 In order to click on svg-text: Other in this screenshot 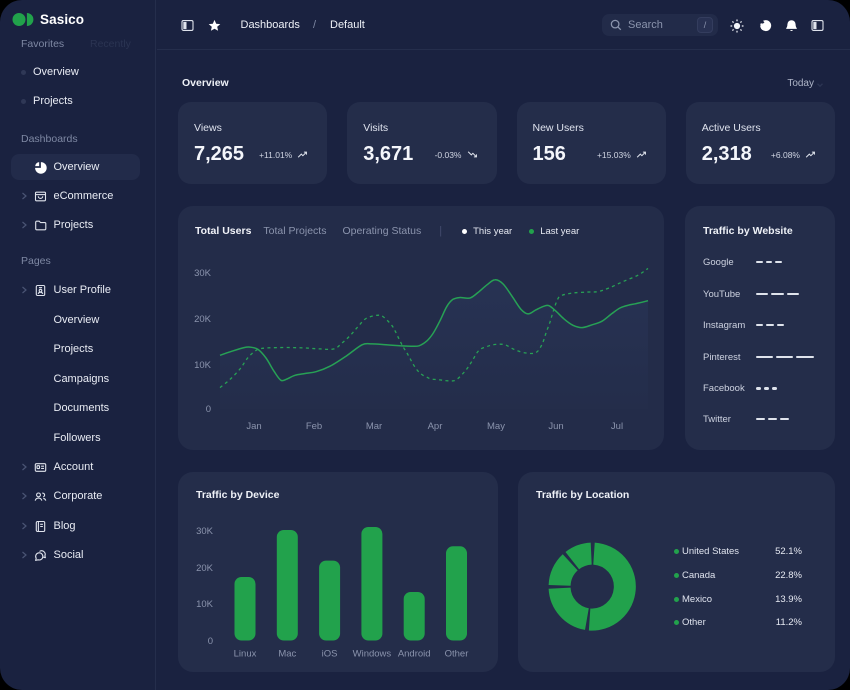, I will do `click(457, 654)`.